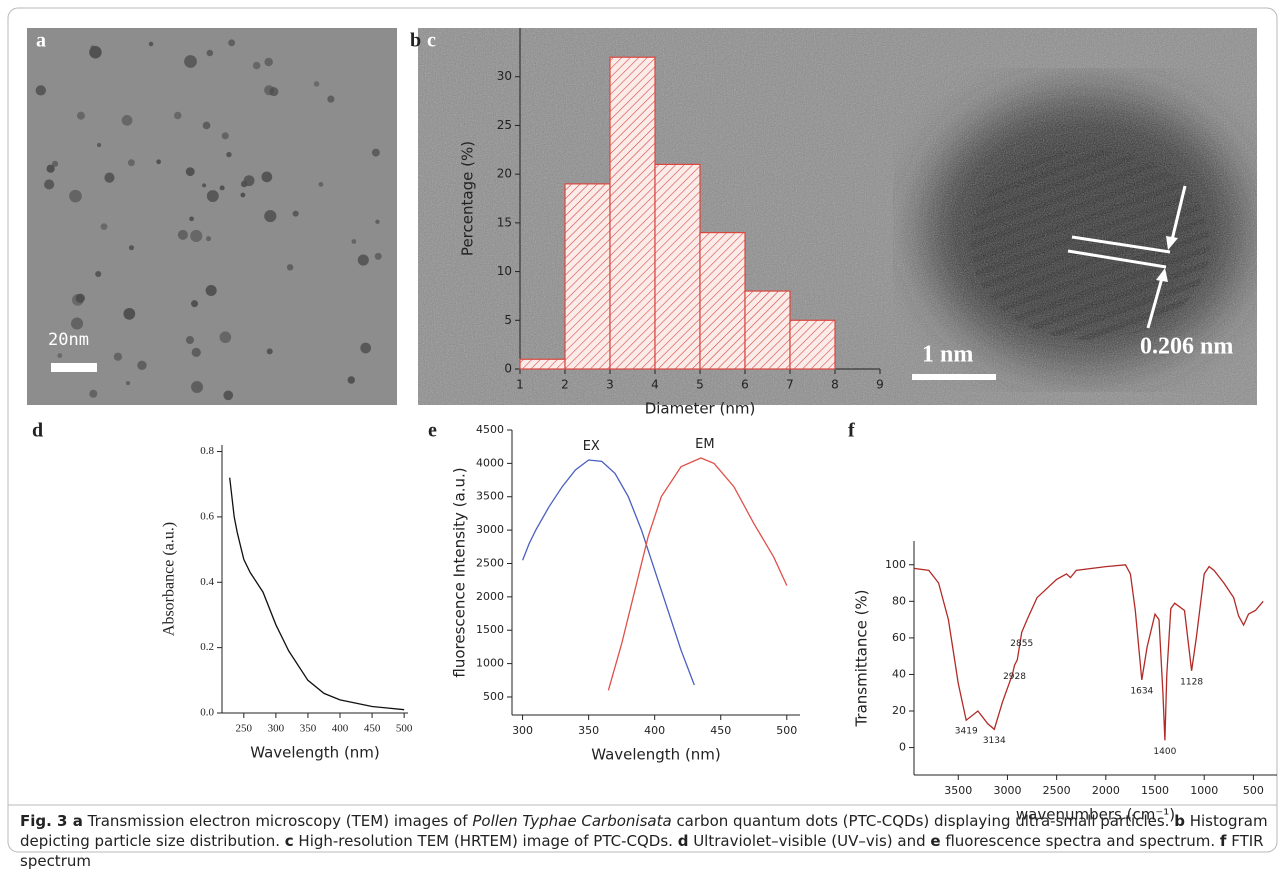 The image size is (1285, 871). What do you see at coordinates (935, 841) in the screenshot?
I see `caption-text: e` at bounding box center [935, 841].